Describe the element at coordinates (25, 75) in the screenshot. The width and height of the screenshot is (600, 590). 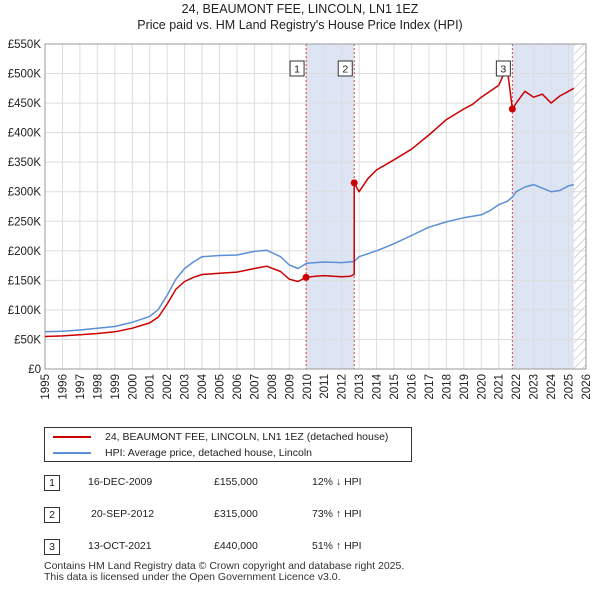
I see `y-tick-label: £500K` at that location.